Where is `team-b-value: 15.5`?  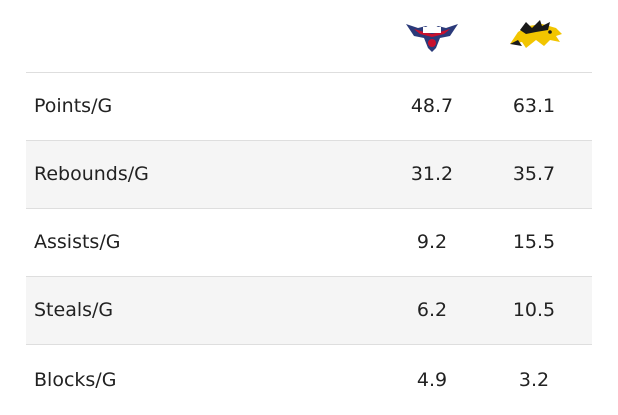
team-b-value: 15.5 is located at coordinates (534, 242).